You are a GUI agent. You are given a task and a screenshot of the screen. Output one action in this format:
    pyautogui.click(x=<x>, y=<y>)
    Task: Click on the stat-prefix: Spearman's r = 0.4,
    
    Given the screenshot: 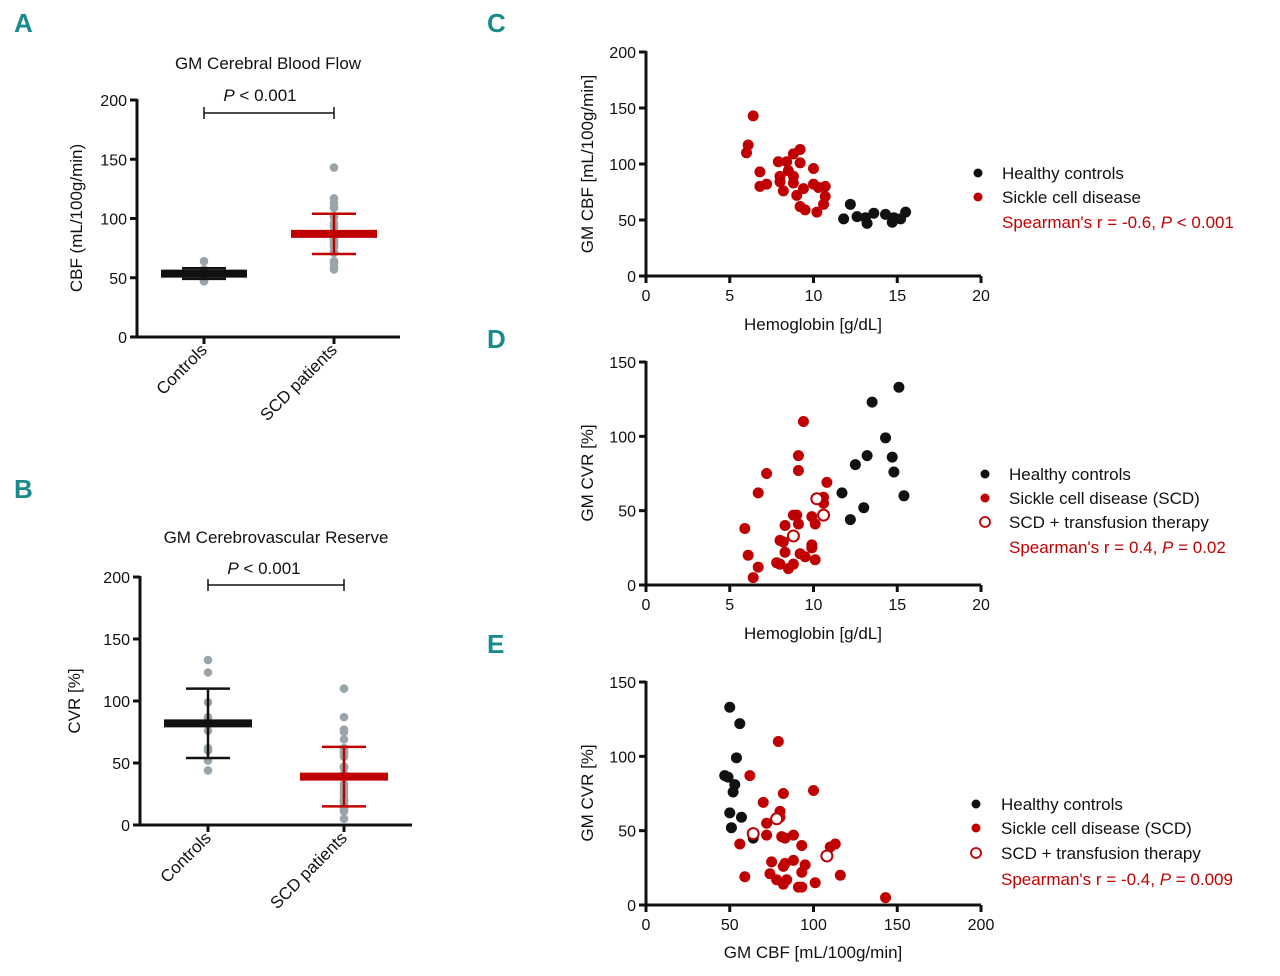 What is the action you would take?
    pyautogui.click(x=1085, y=547)
    